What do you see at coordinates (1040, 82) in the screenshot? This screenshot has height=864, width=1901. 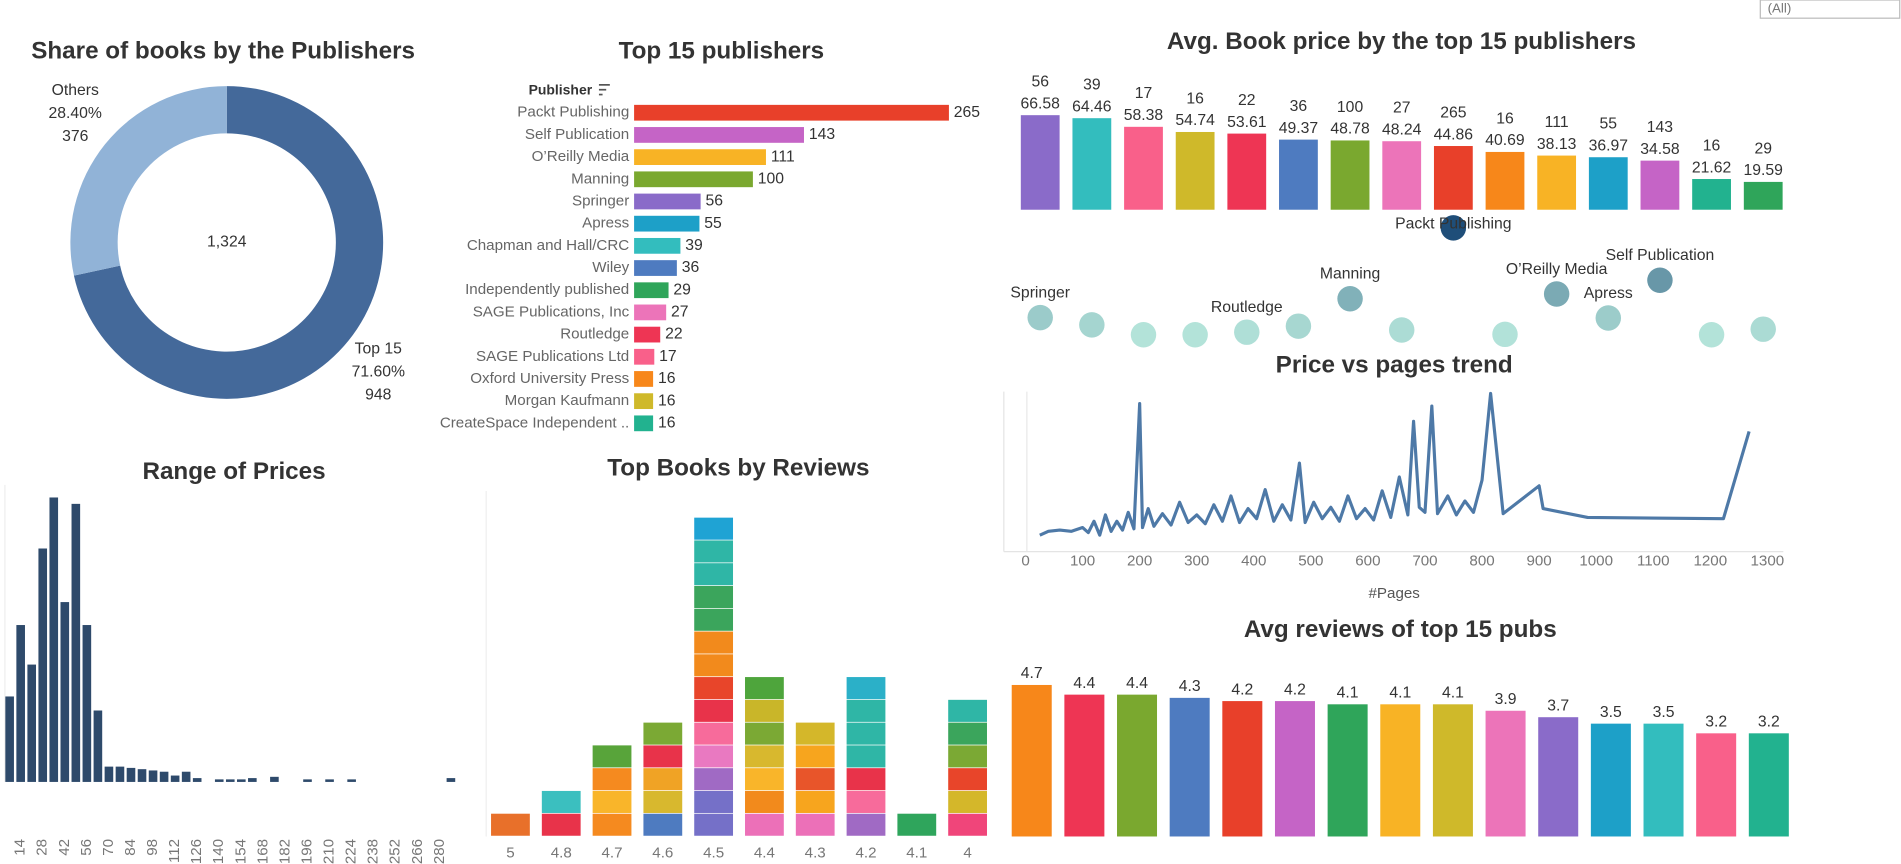 I see `count-label: 56` at bounding box center [1040, 82].